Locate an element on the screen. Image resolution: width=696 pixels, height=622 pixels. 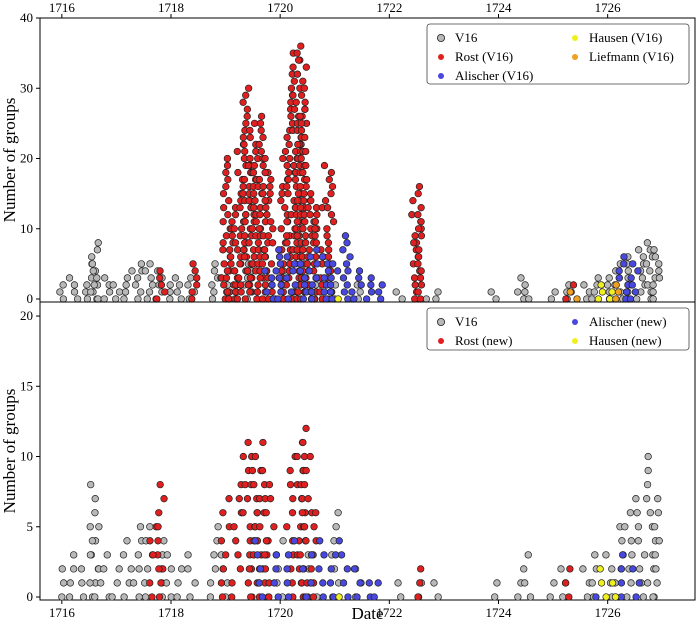
y-tick-label: 10 is located at coordinates (26, 228).